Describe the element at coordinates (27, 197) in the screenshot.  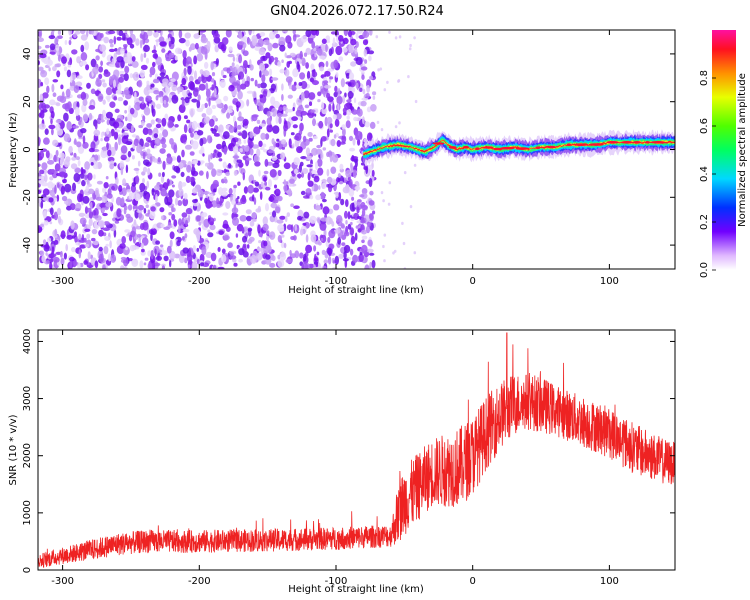
I see `spectrogram-y-tick-label: -20` at that location.